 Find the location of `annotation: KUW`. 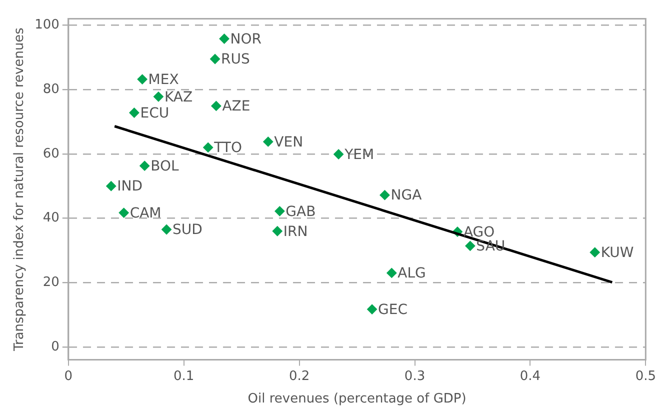

annotation: KUW is located at coordinates (617, 252).